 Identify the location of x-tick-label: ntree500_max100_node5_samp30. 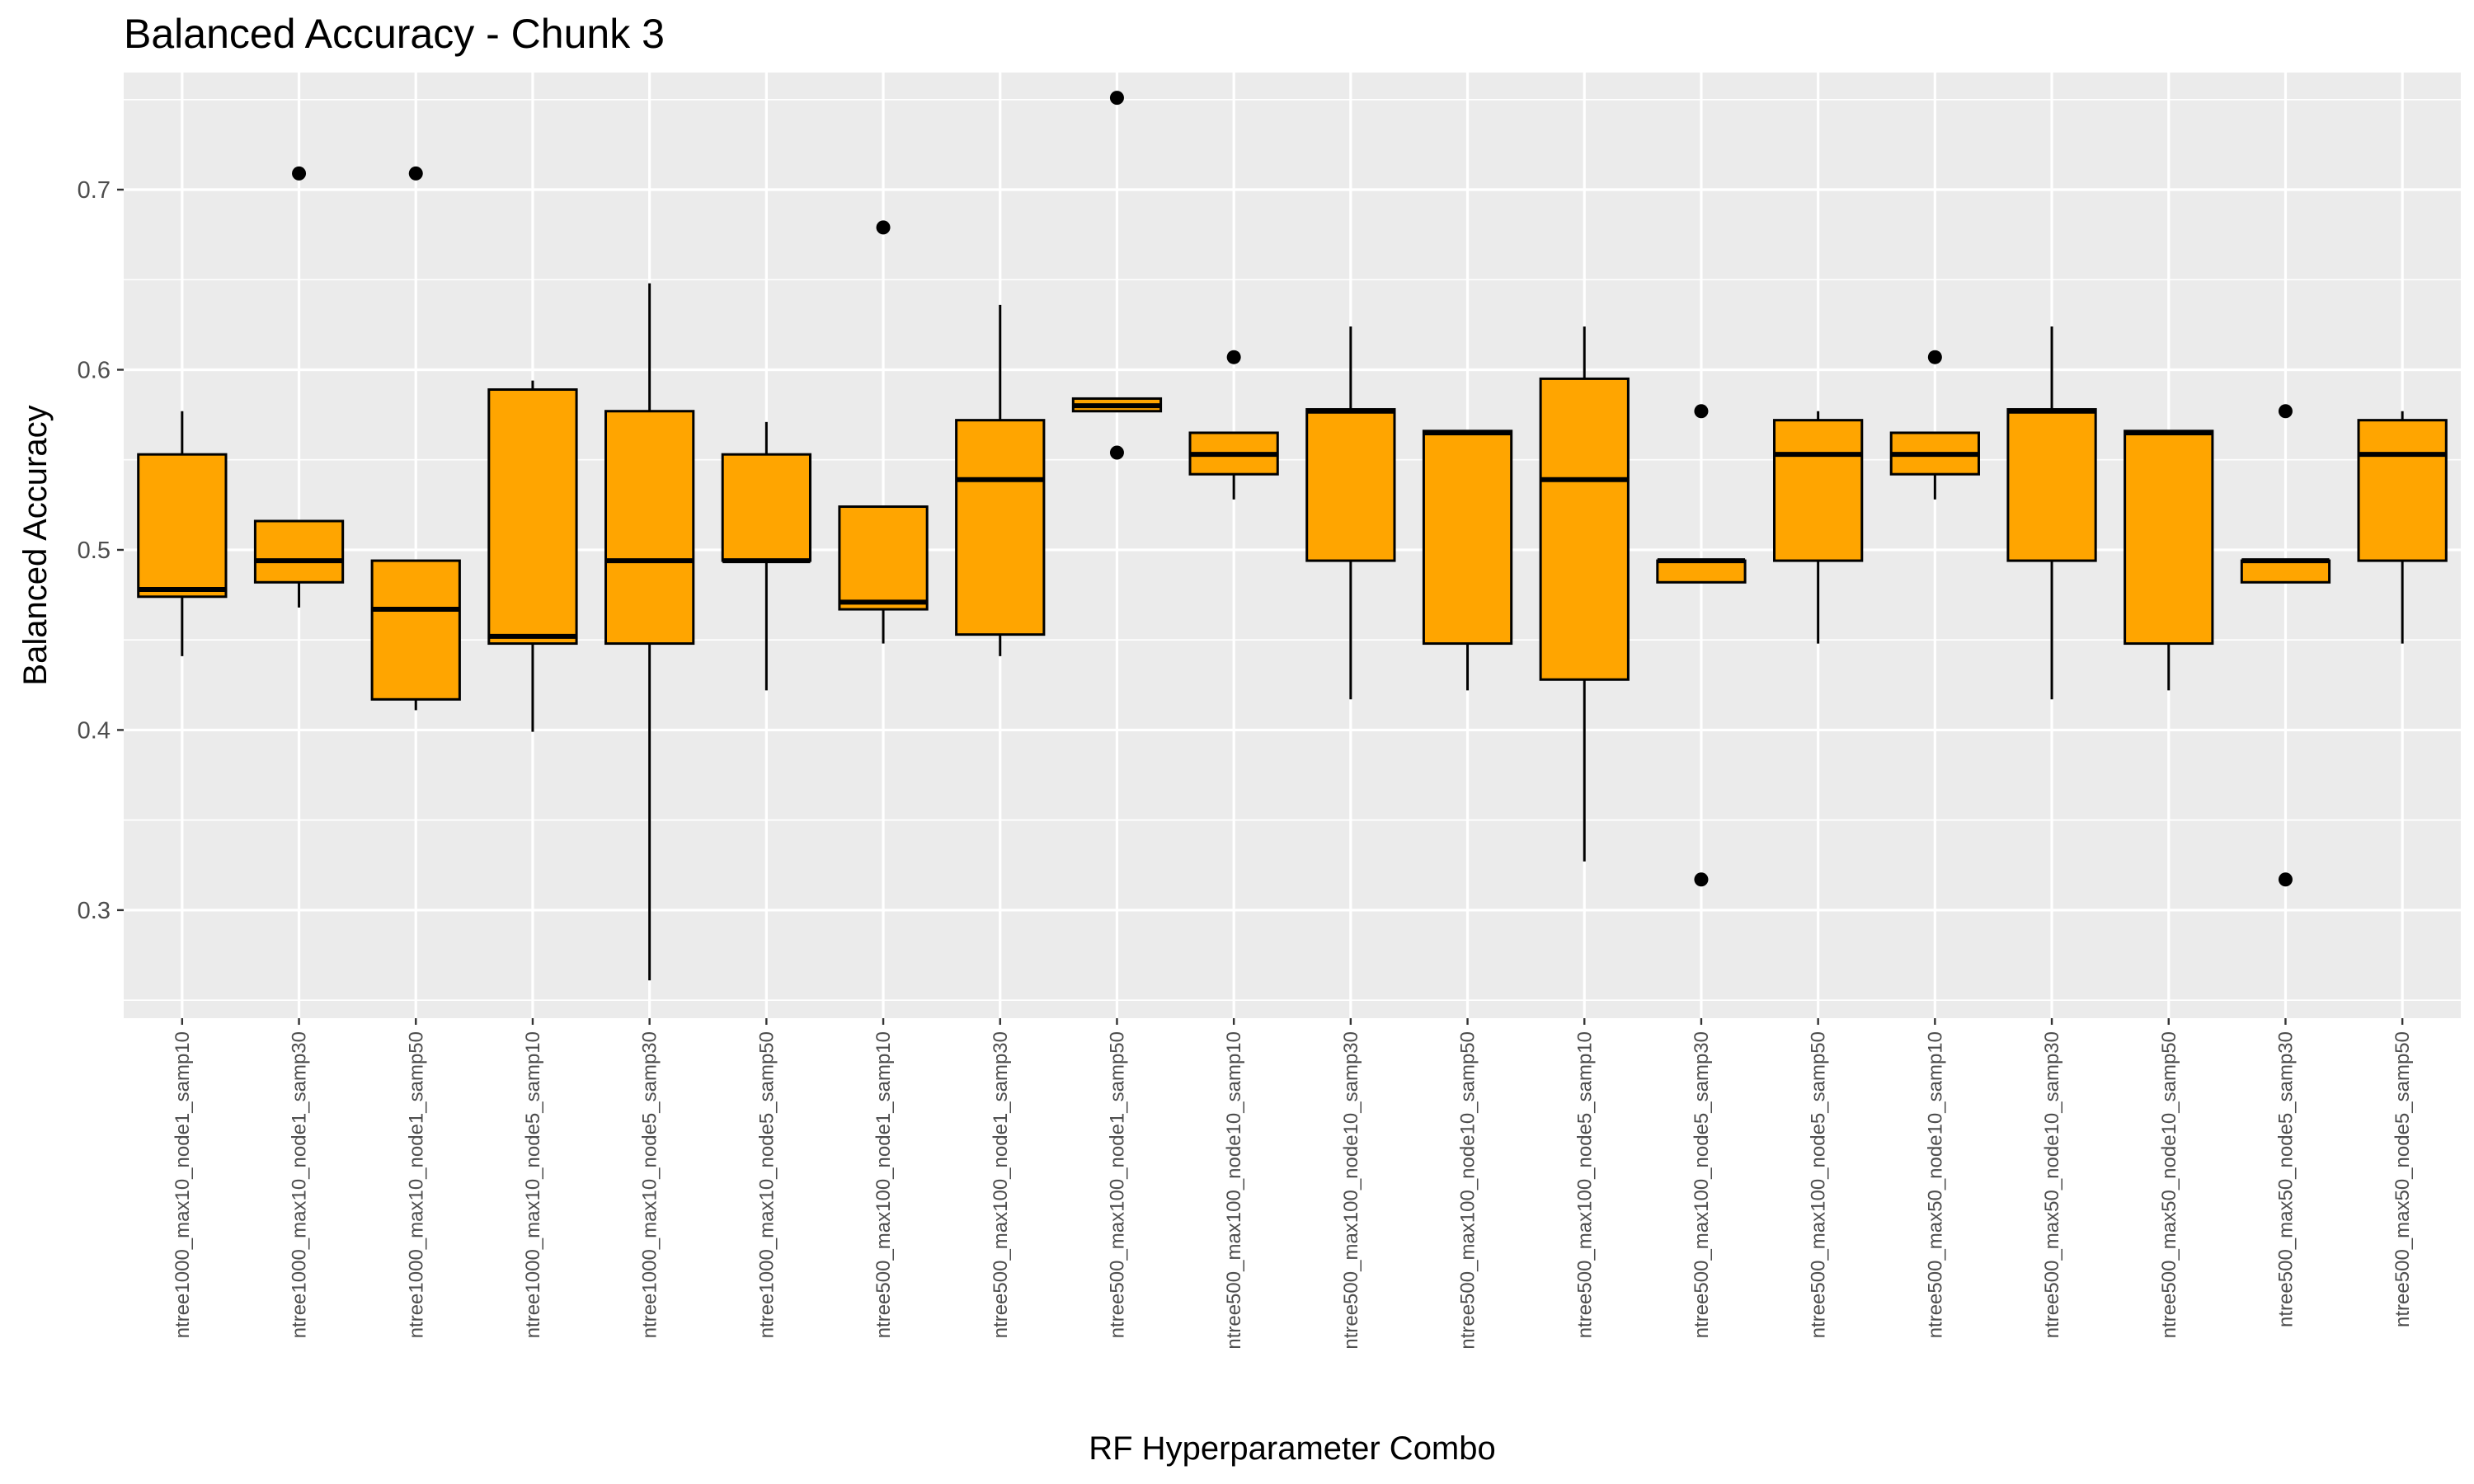
(1702, 1184).